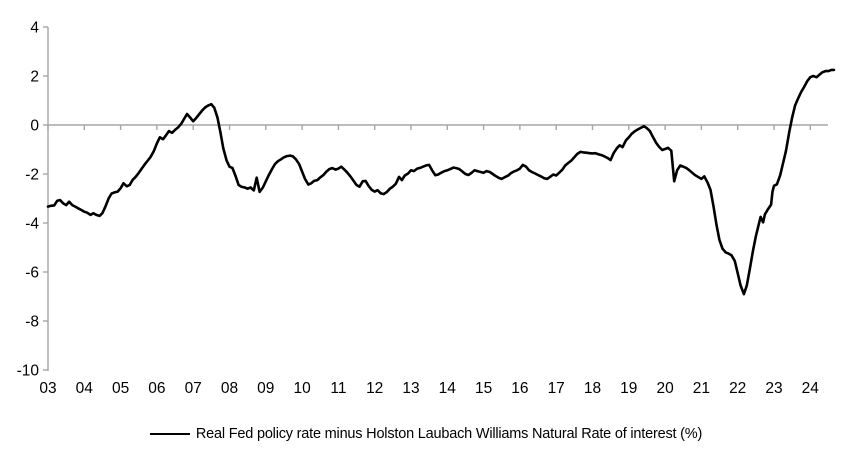 The image size is (852, 471). I want to click on x-axis-tick-label: 15, so click(483, 388).